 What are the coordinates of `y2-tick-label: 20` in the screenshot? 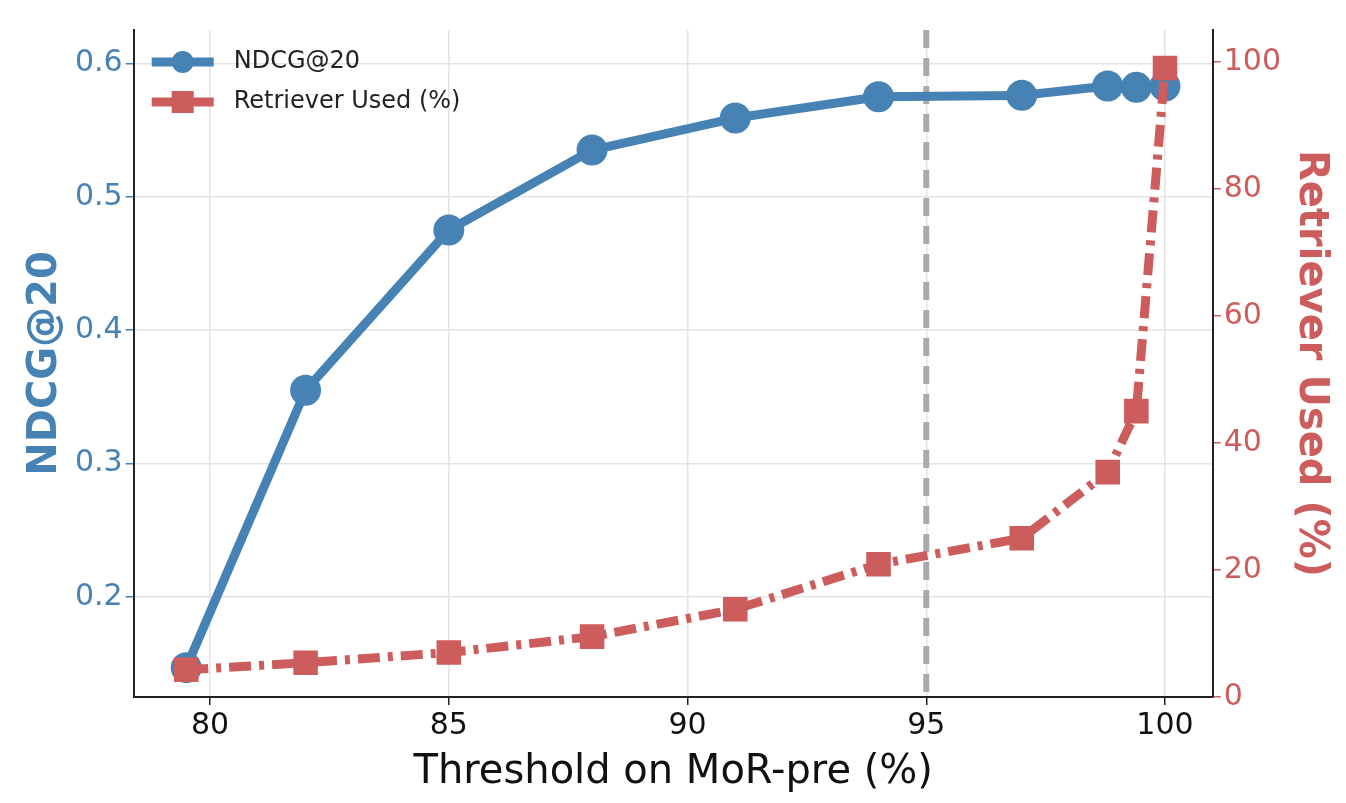 It's located at (1242, 567).